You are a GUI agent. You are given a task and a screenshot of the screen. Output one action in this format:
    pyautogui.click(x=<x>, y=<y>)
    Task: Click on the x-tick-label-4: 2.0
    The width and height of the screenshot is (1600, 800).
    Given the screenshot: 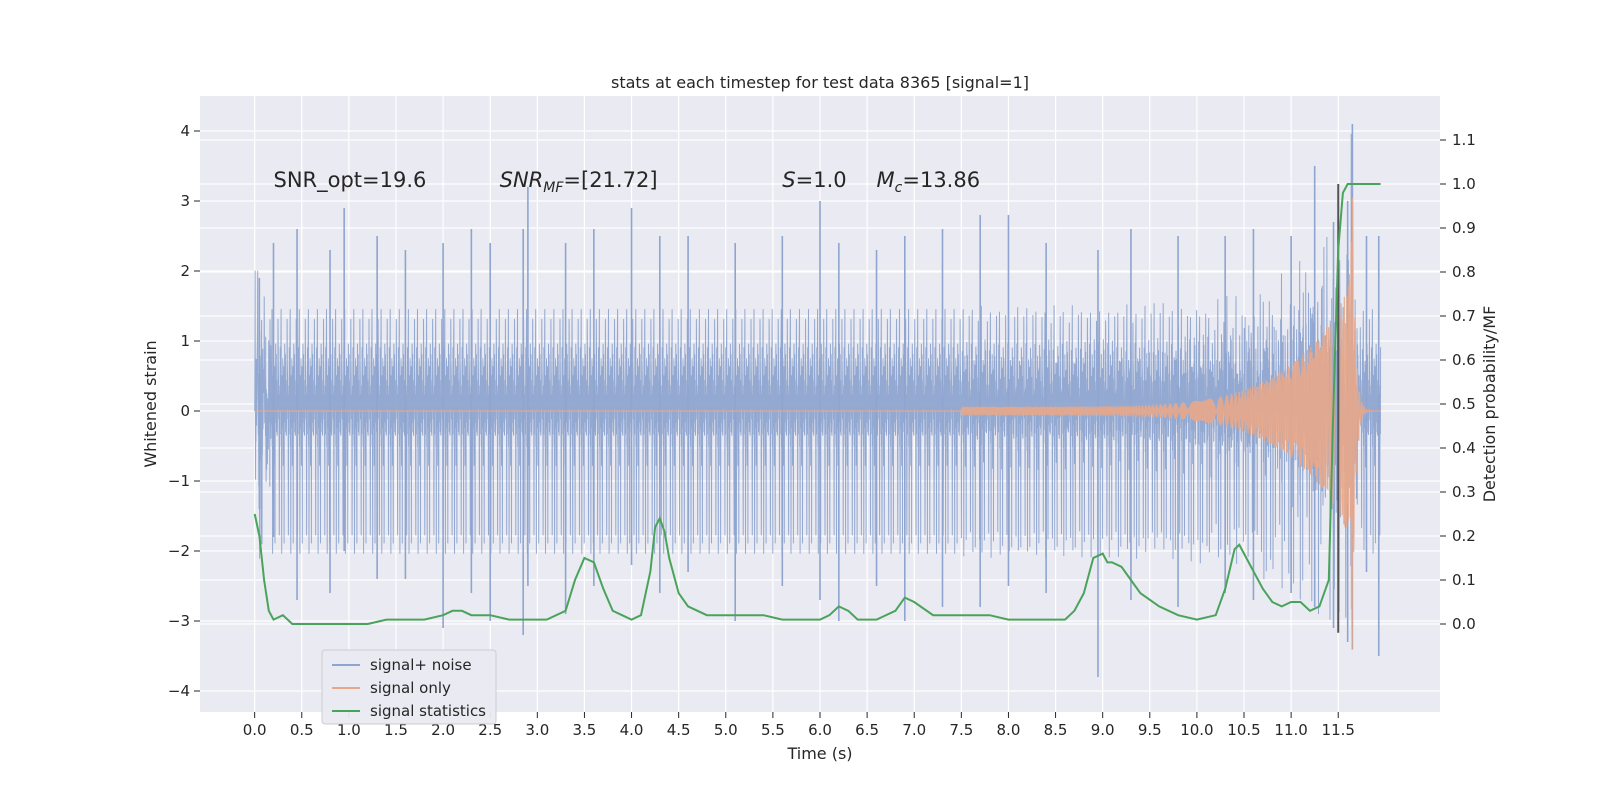 What is the action you would take?
    pyautogui.click(x=443, y=730)
    